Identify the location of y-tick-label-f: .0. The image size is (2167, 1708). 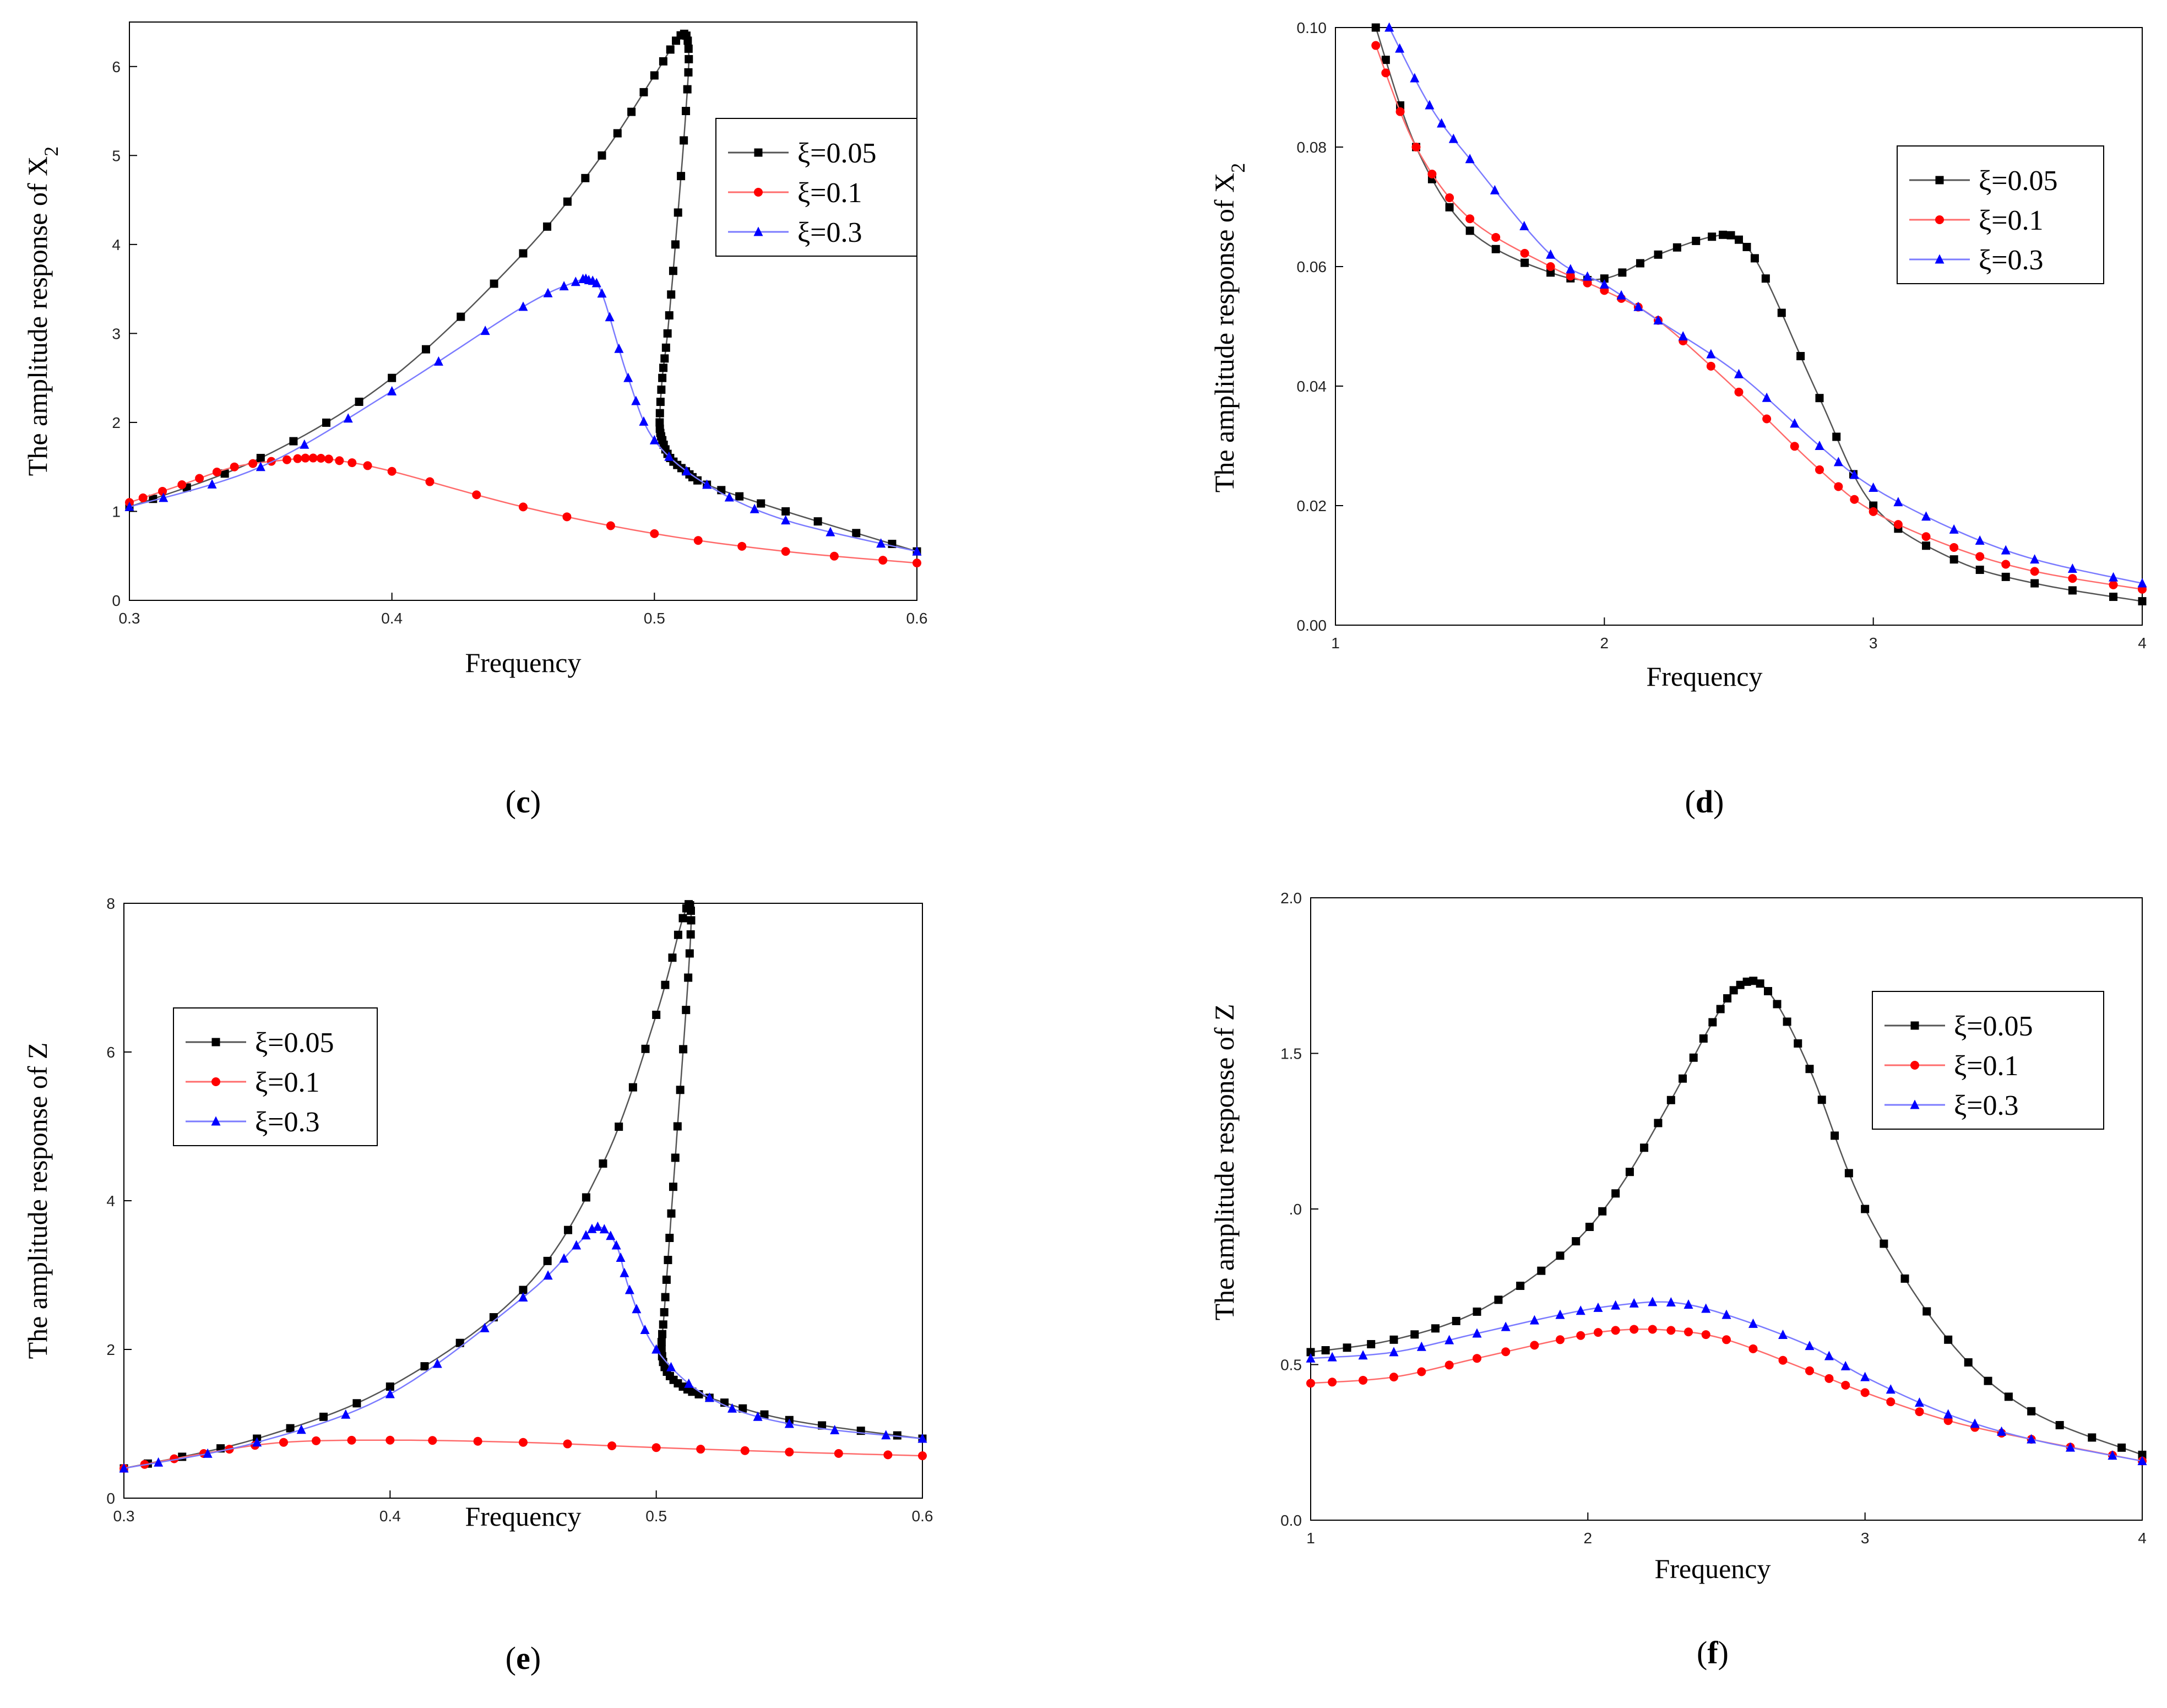
(1295, 1209).